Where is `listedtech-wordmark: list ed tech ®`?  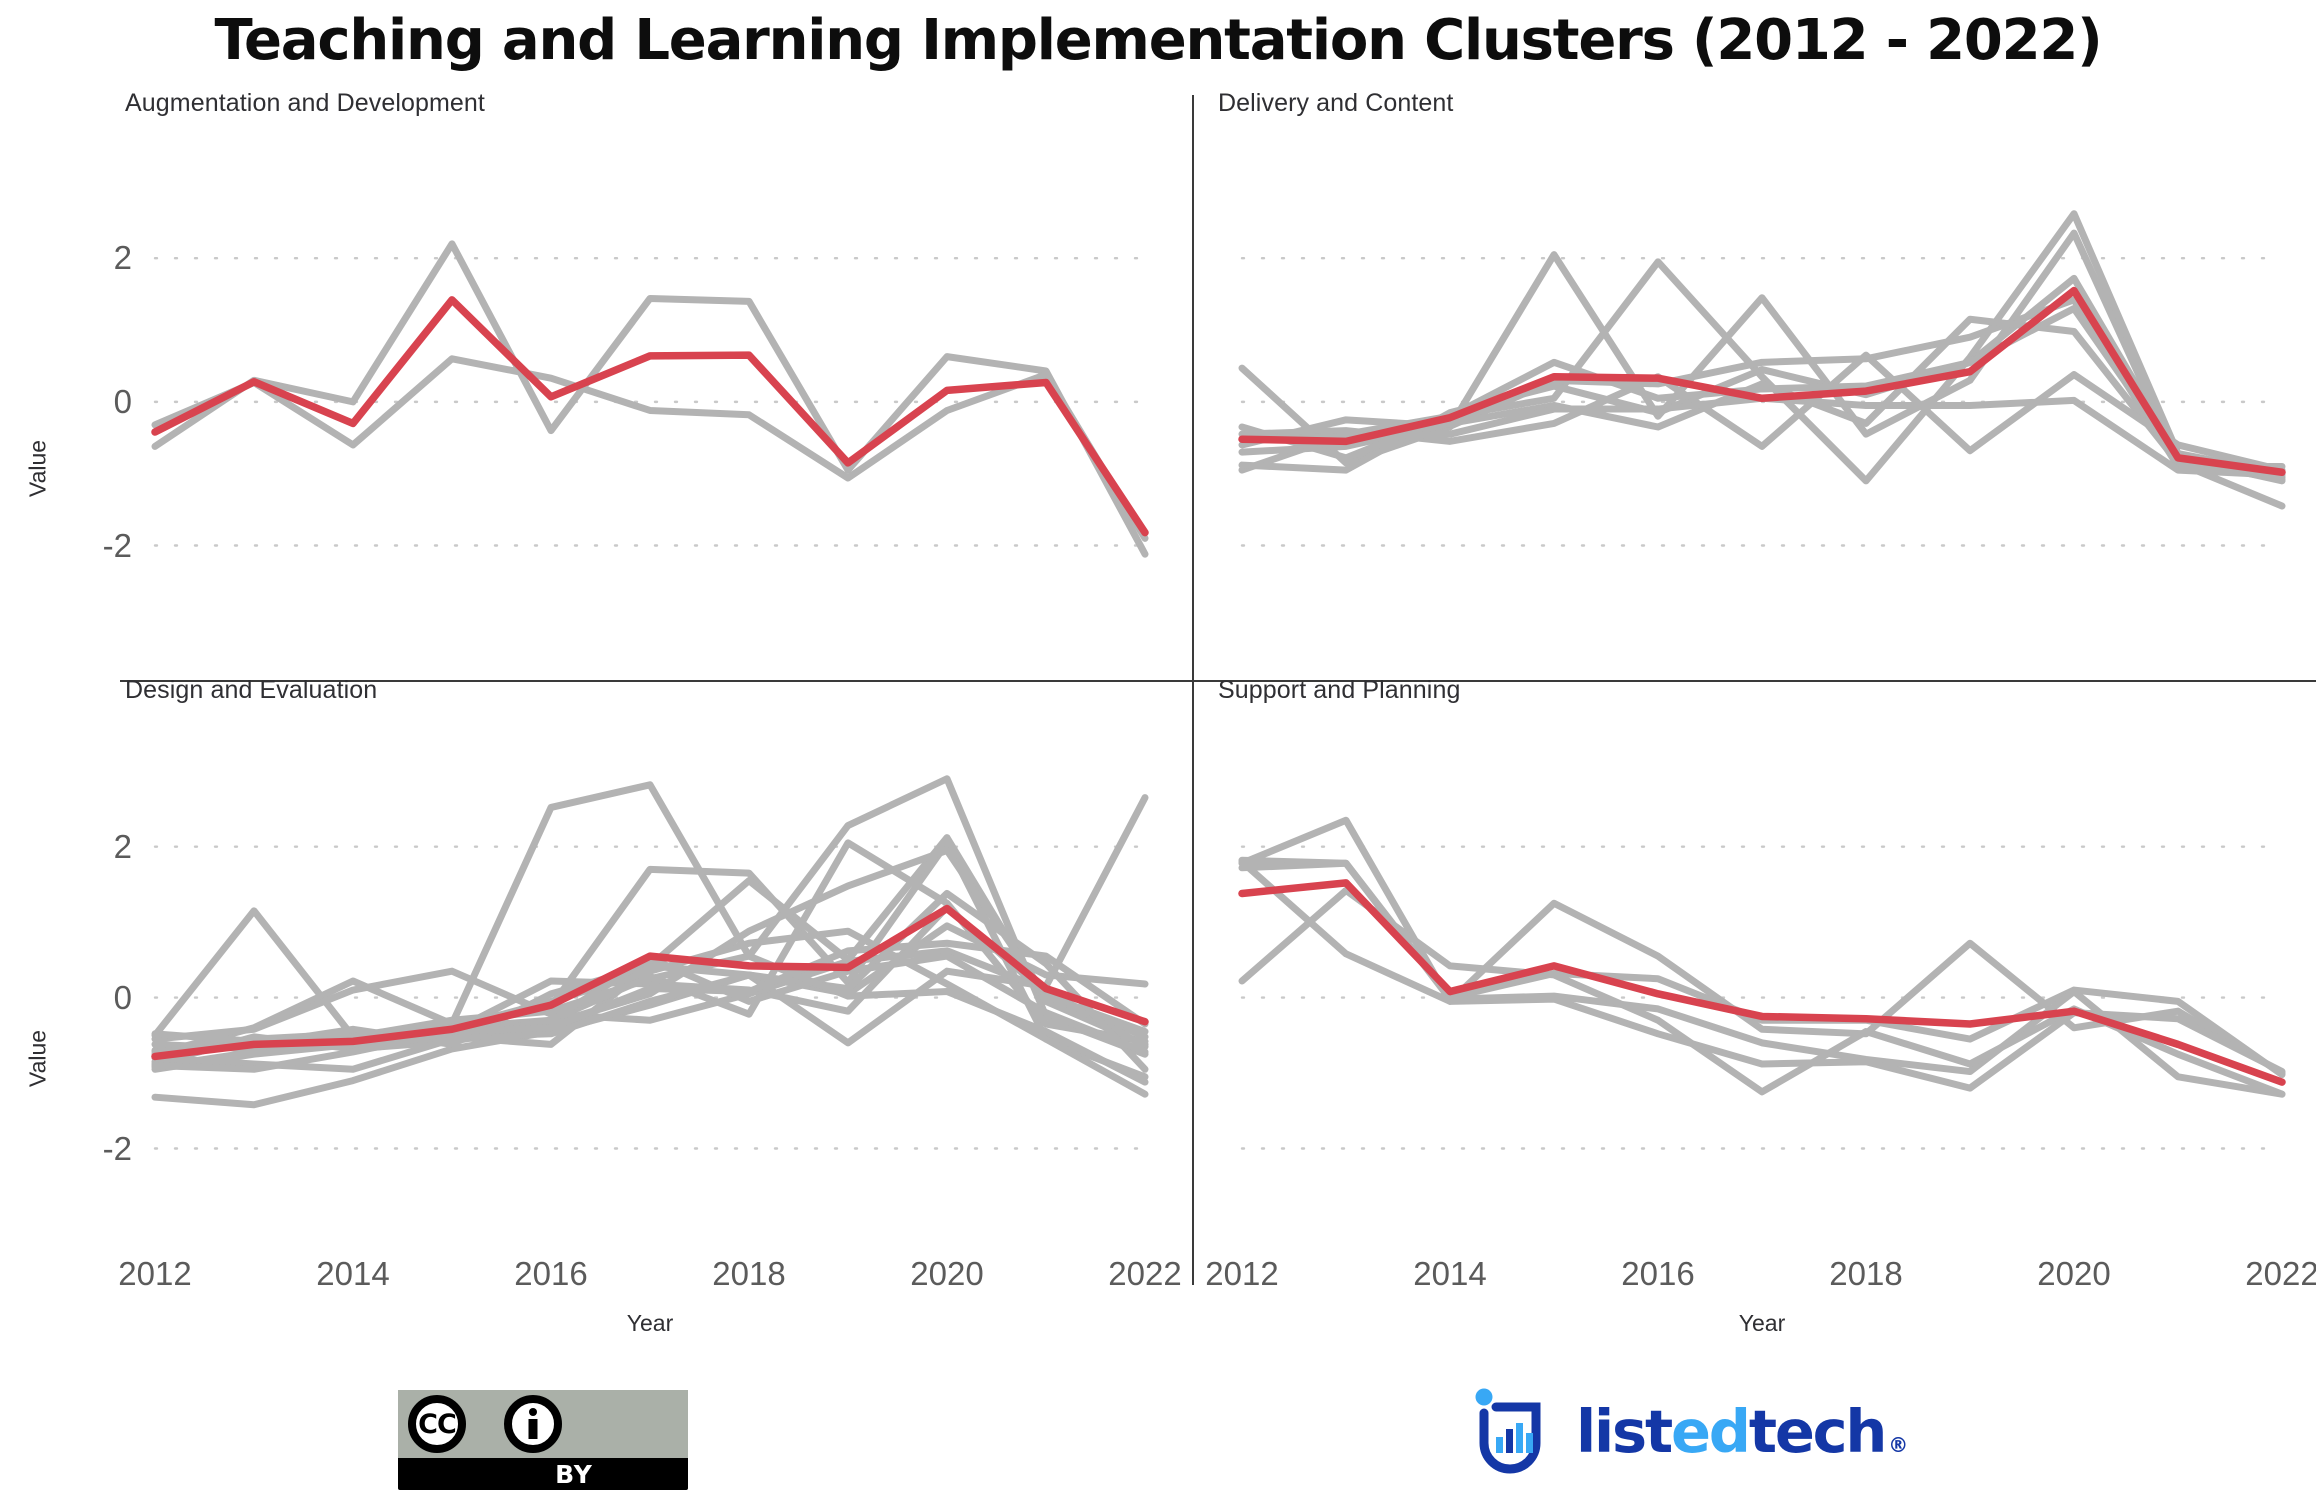 listedtech-wordmark: list ed tech ® is located at coordinates (1742, 1431).